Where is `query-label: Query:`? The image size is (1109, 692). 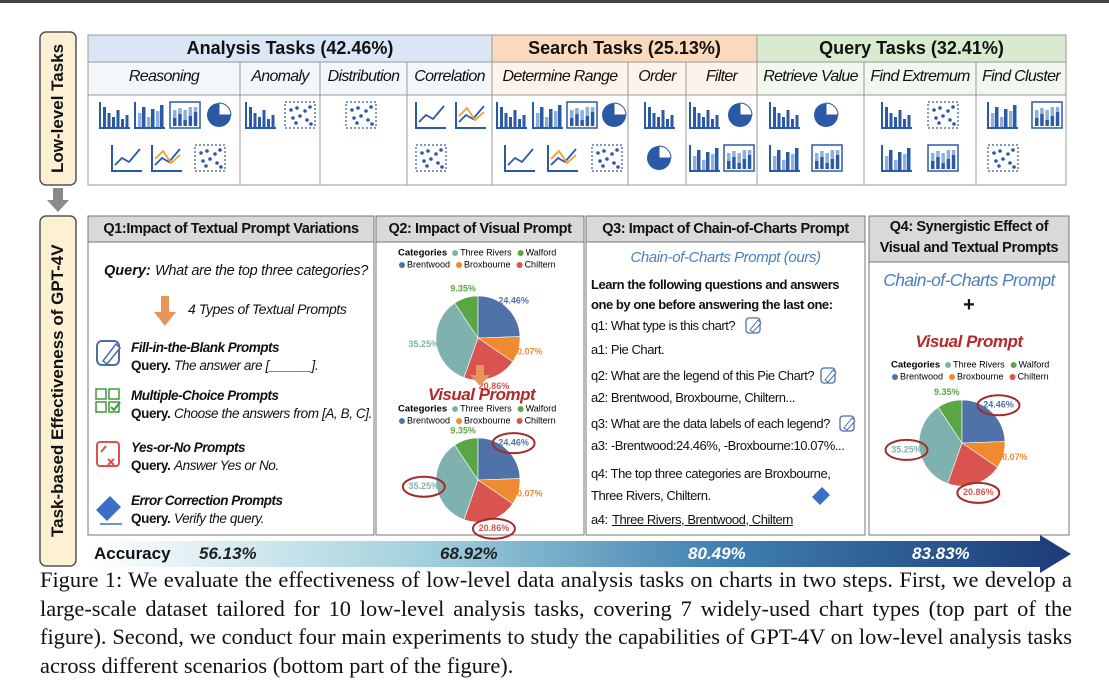 query-label: Query: is located at coordinates (127, 271).